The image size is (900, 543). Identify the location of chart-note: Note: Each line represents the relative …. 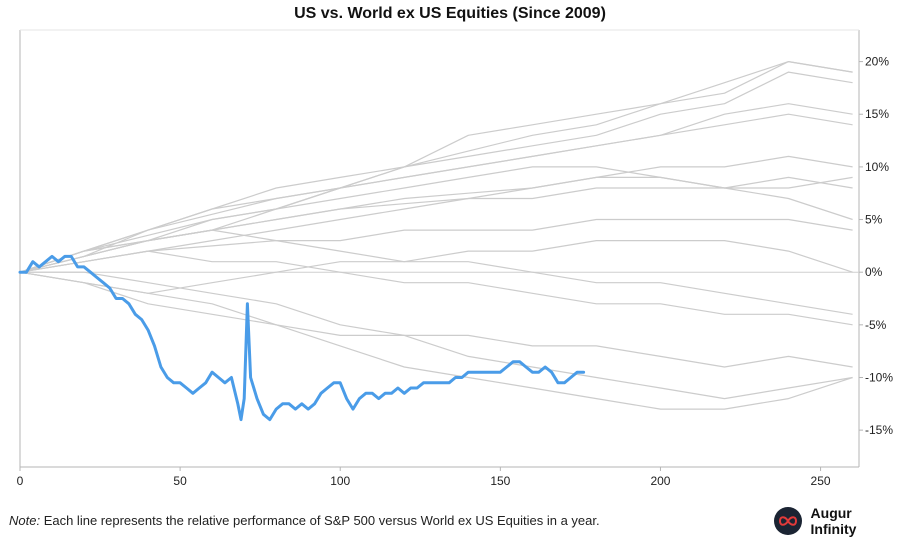
(304, 520).